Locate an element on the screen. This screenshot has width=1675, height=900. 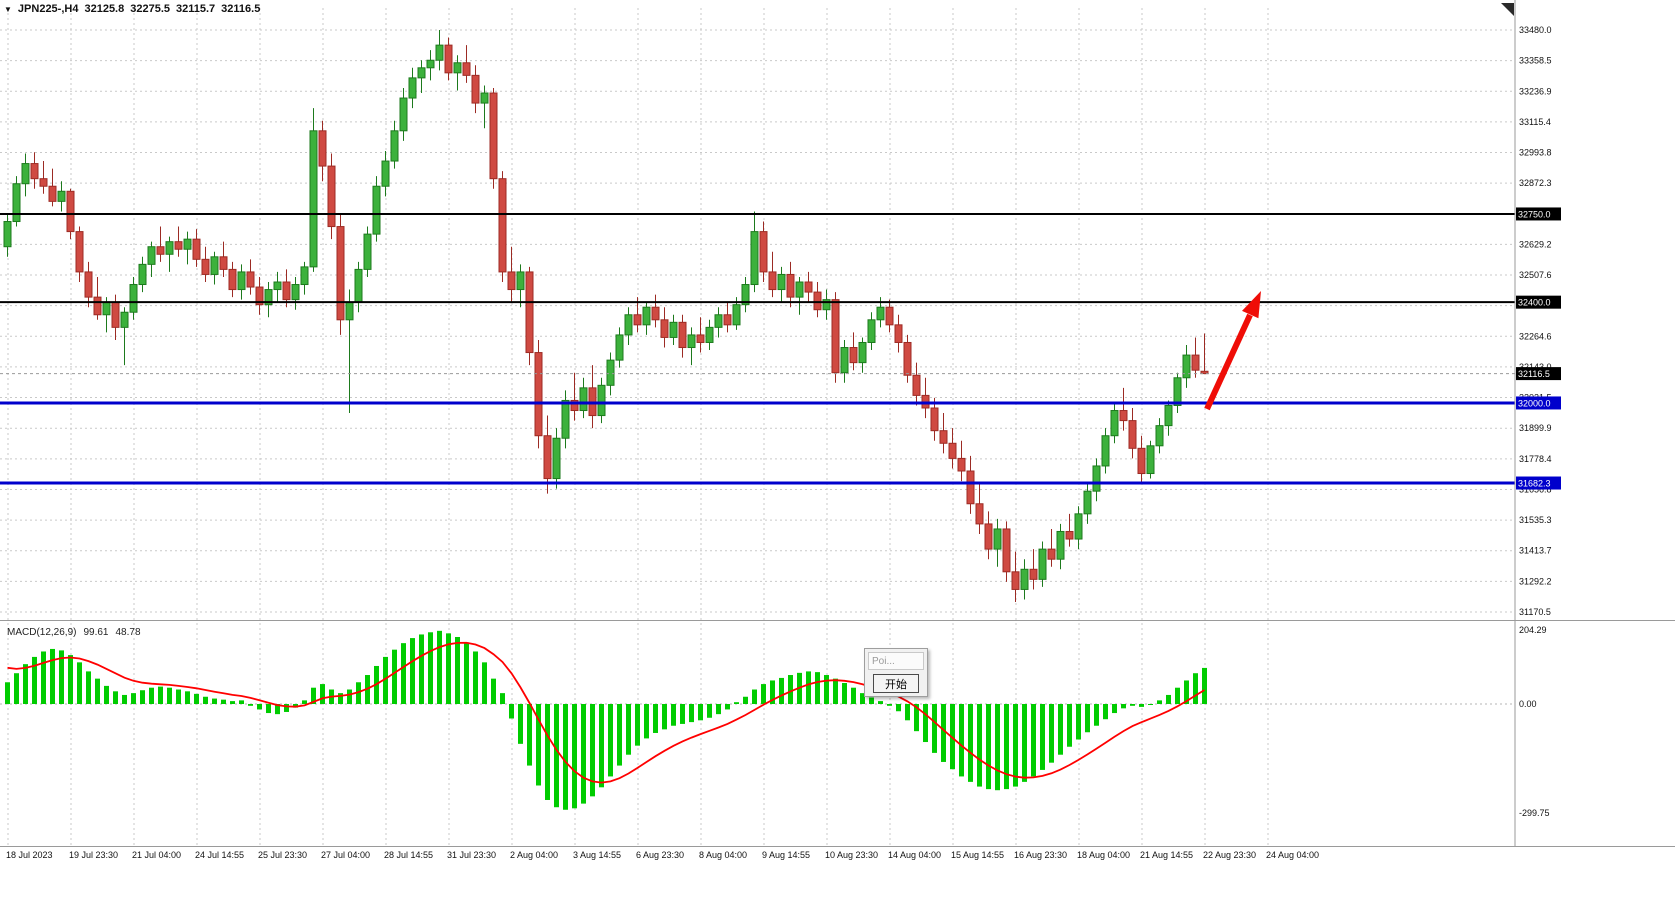
macd-main-value: 99.61 is located at coordinates (96, 632).